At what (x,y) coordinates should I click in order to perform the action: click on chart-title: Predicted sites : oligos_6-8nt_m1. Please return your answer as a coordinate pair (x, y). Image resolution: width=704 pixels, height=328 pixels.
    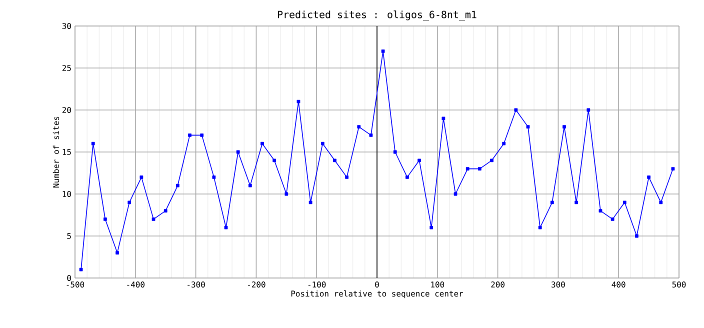
    Looking at the image, I should click on (377, 15).